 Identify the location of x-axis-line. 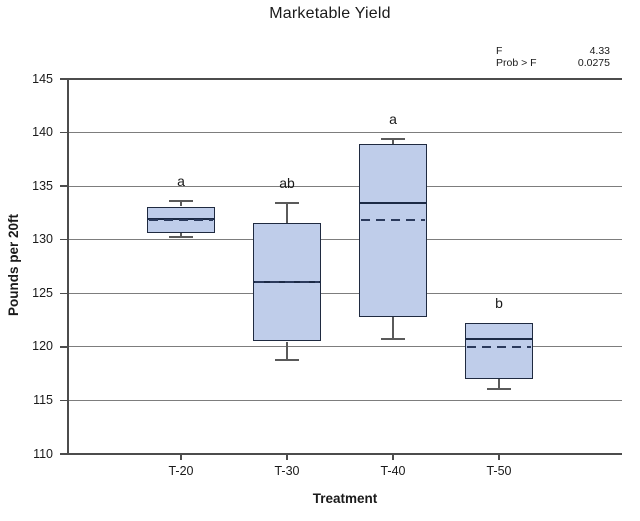
(345, 454).